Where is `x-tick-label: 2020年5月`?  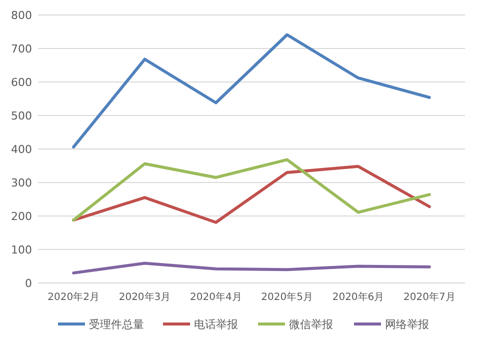
x-tick-label: 2020年5月 is located at coordinates (287, 297).